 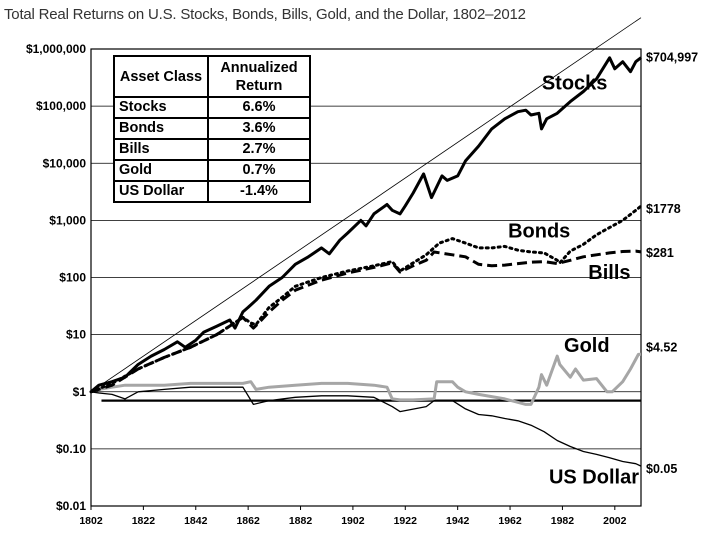 What do you see at coordinates (65, 163) in the screenshot?
I see `y-tick-label: $10,000` at bounding box center [65, 163].